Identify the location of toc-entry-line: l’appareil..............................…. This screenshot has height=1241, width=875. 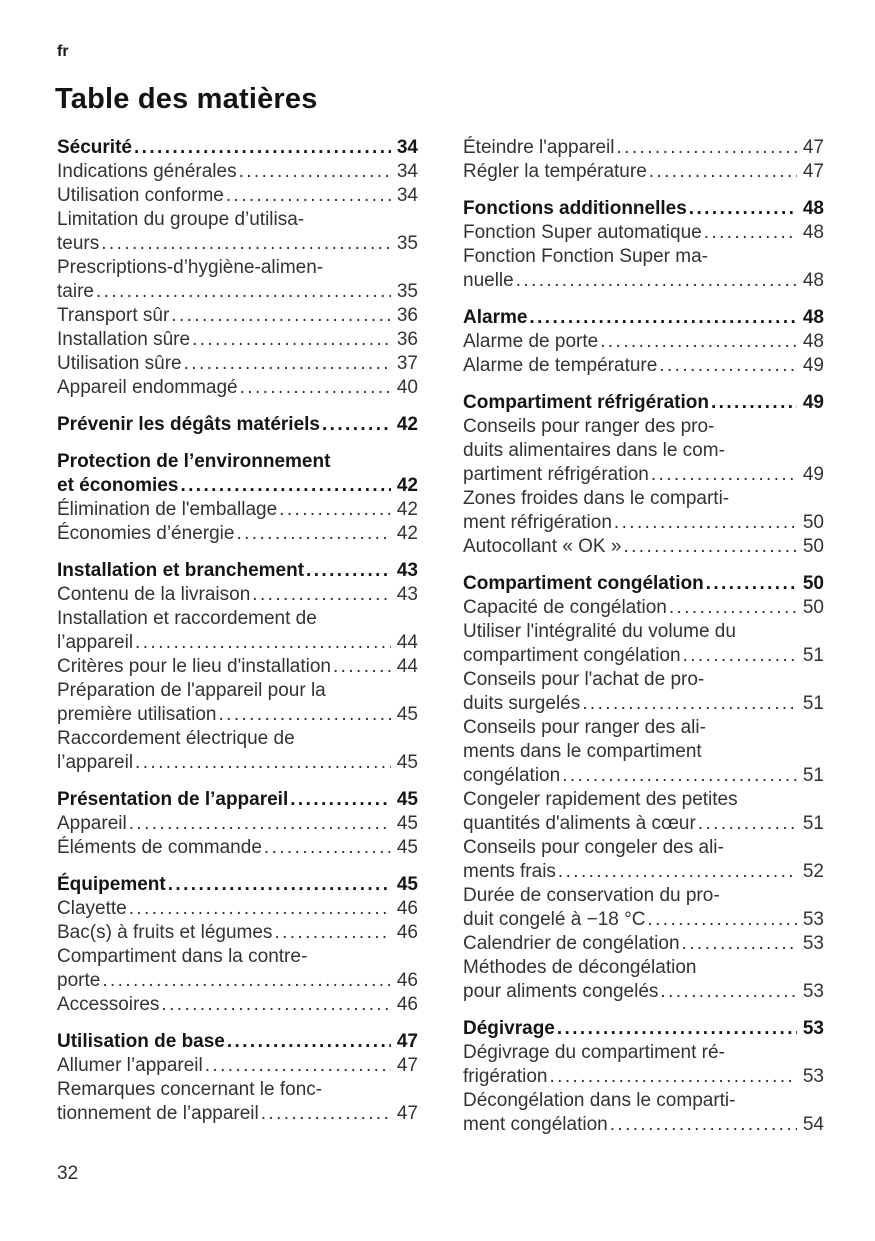
(237, 643).